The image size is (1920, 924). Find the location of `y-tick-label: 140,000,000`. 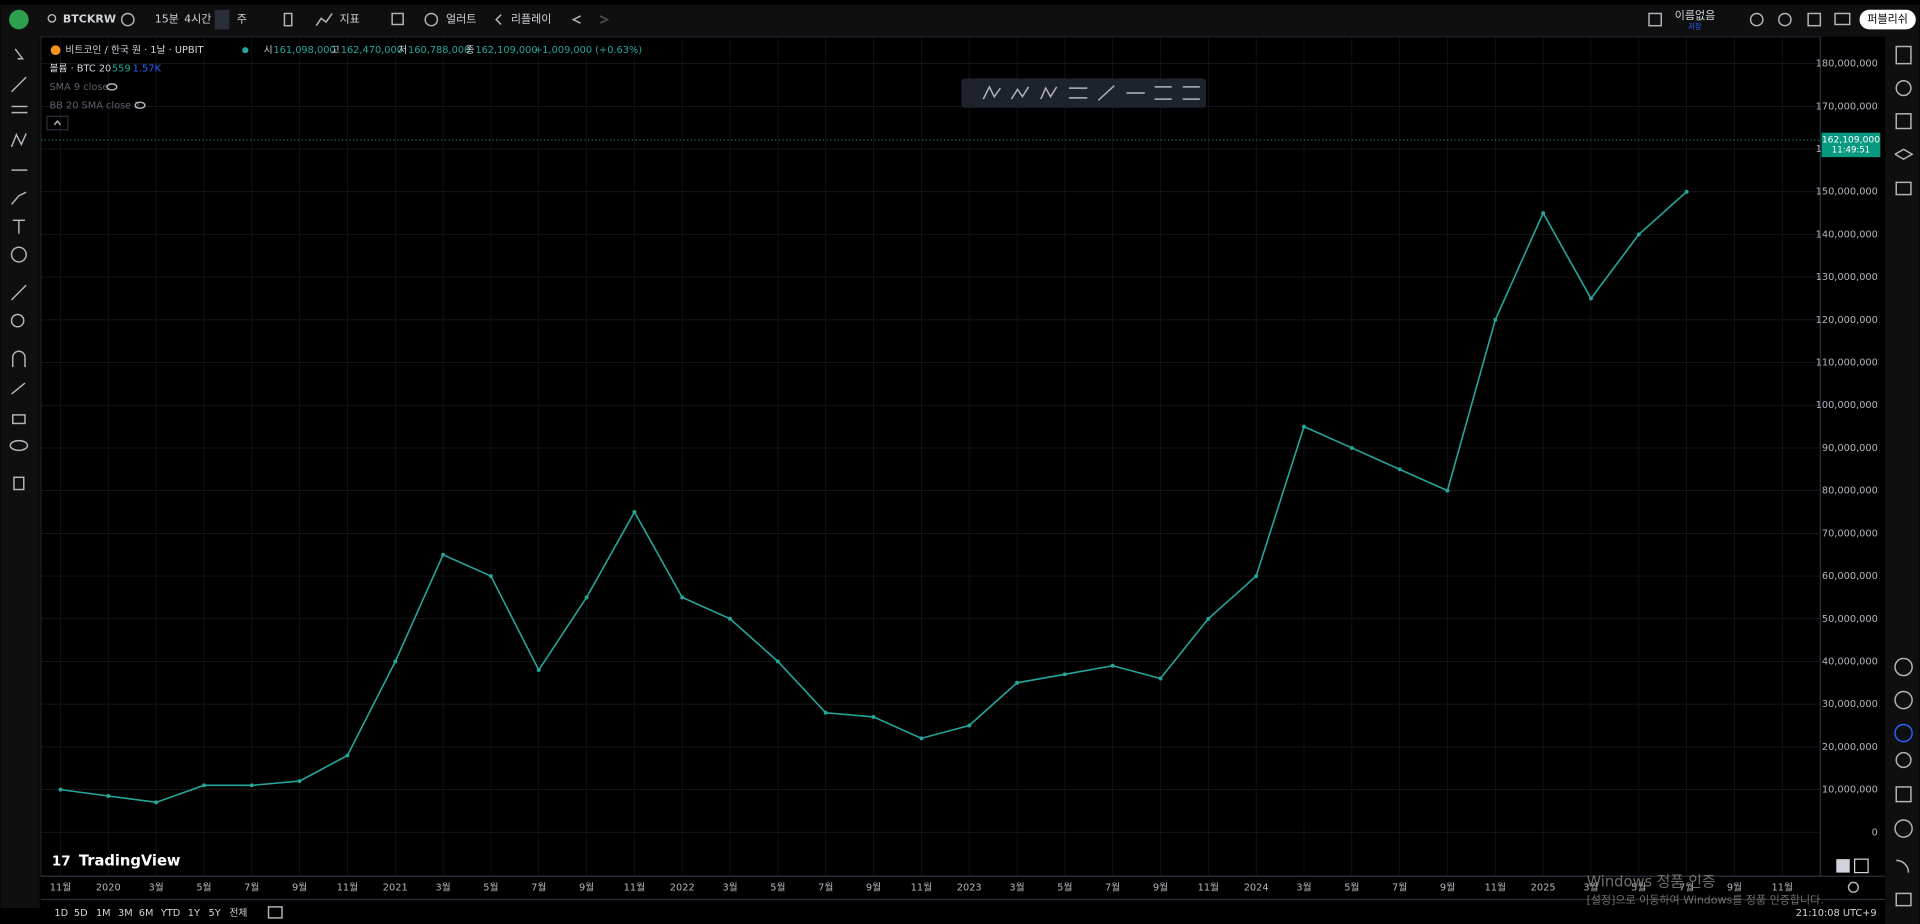

y-tick-label: 140,000,000 is located at coordinates (1847, 234).